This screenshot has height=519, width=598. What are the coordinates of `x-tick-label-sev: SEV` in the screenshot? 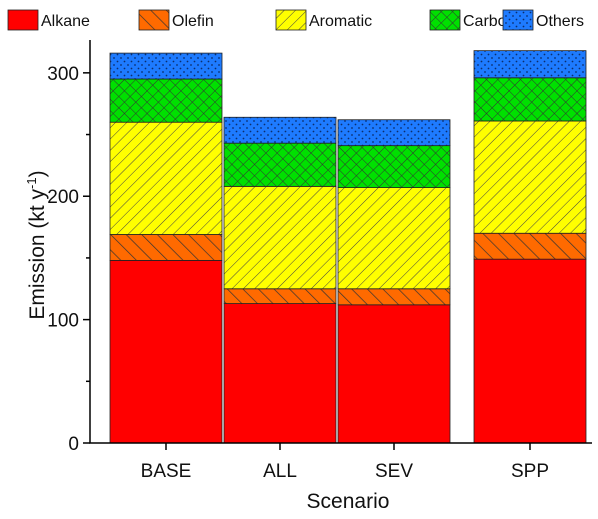 It's located at (394, 471).